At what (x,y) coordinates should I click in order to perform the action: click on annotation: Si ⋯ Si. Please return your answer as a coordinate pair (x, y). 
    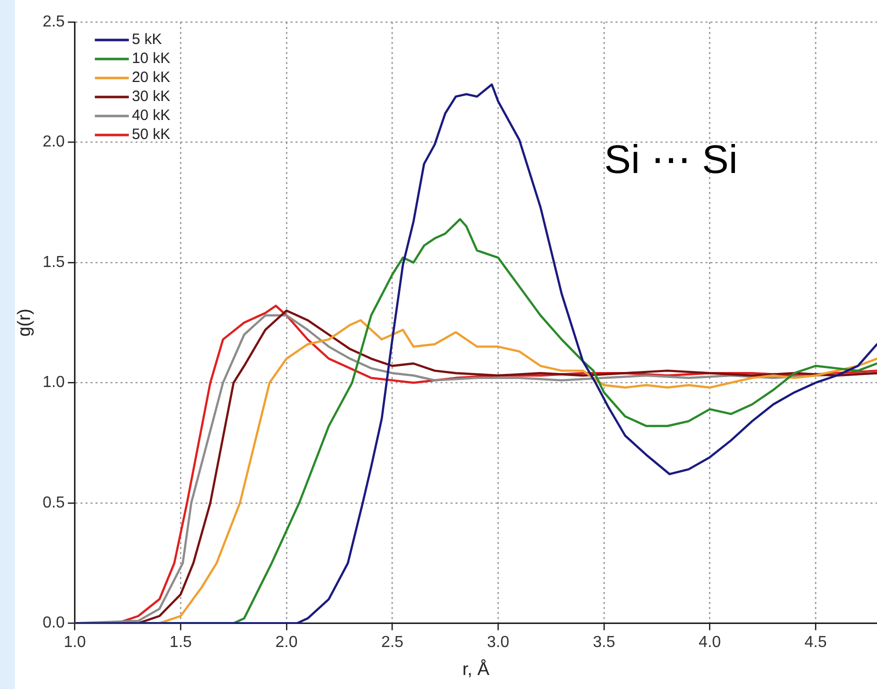
    Looking at the image, I should click on (671, 160).